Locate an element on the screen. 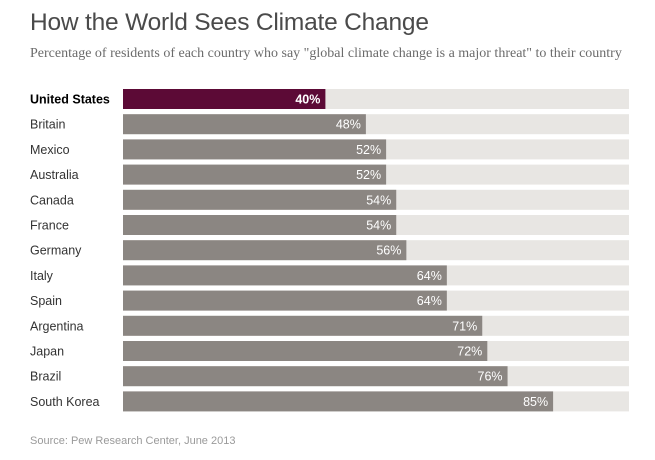 The image size is (655, 460). bar-spain is located at coordinates (285, 300).